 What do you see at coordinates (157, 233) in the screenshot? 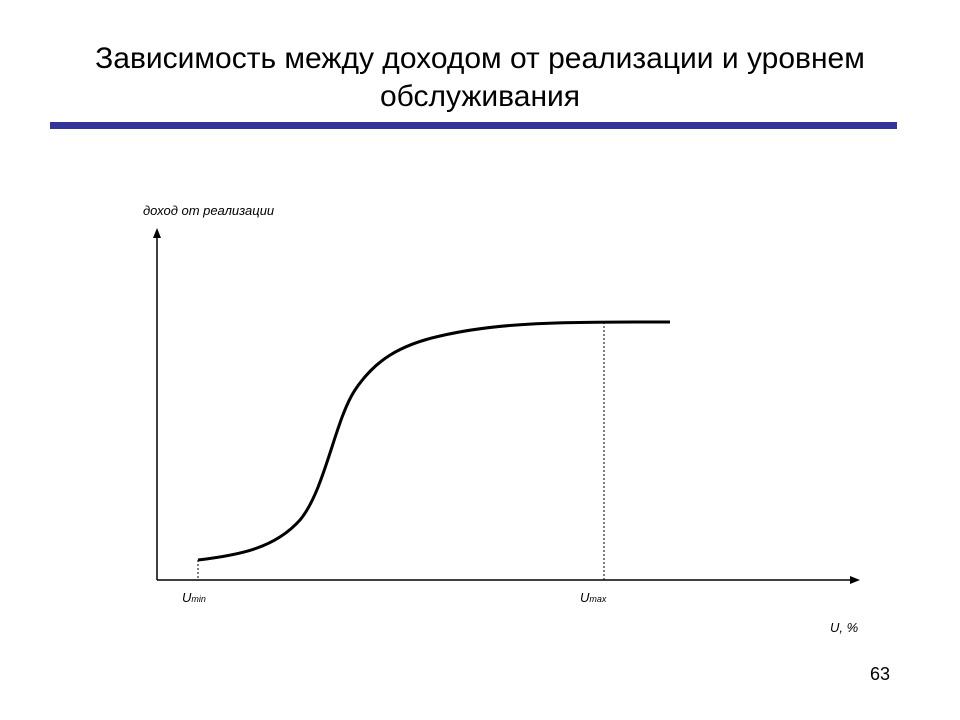
I see `y-arrow` at bounding box center [157, 233].